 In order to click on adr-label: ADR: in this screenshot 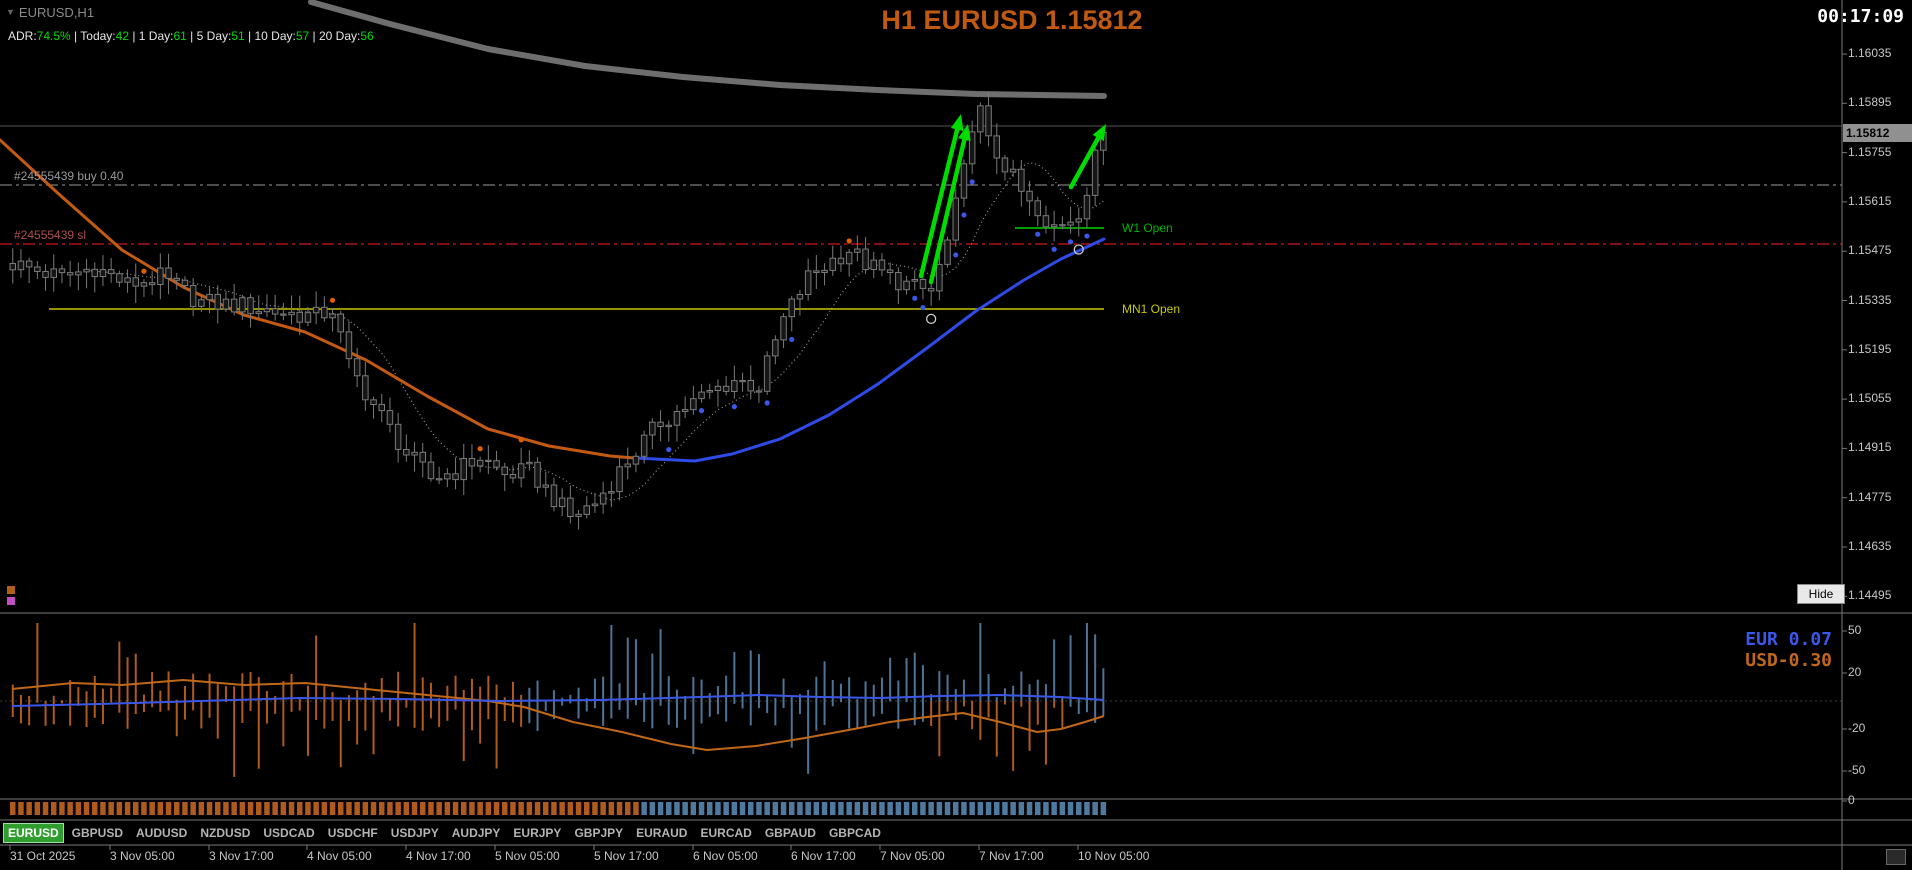, I will do `click(22, 36)`.